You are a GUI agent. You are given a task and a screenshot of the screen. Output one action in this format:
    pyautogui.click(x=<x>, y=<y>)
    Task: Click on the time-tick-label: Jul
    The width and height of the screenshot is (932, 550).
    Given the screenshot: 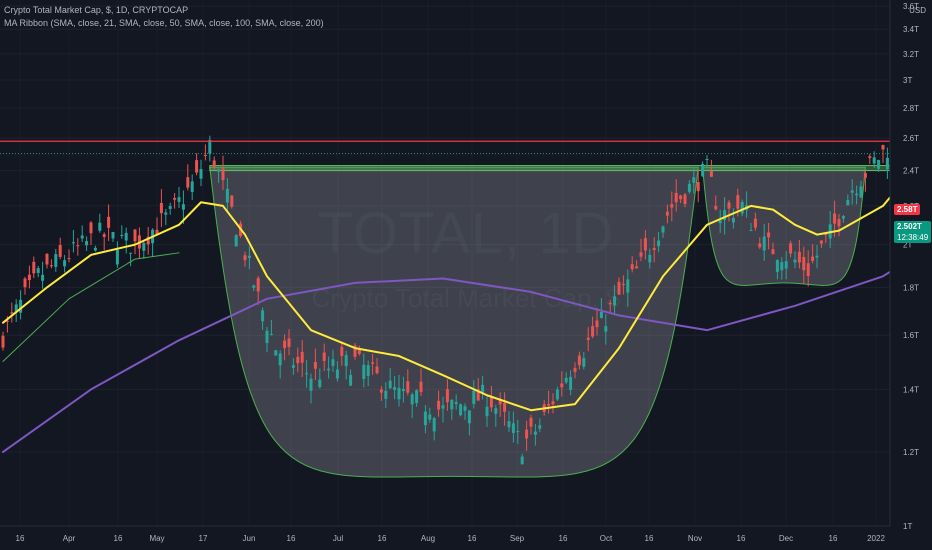 What is the action you would take?
    pyautogui.click(x=338, y=538)
    